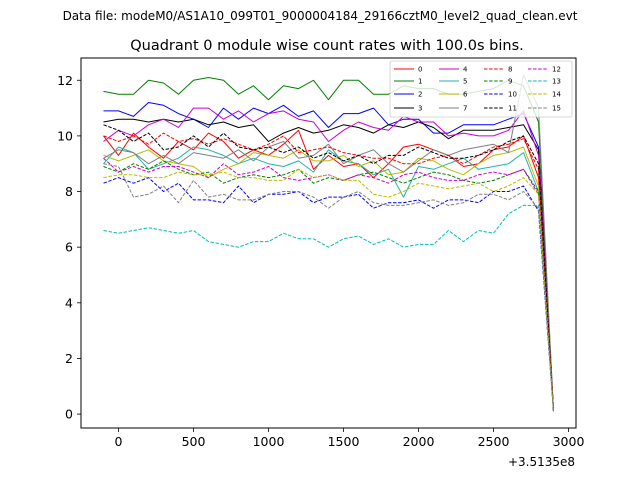 Image resolution: width=640 pixels, height=480 pixels. What do you see at coordinates (556, 82) in the screenshot?
I see `legend-label-13: 13` at bounding box center [556, 82].